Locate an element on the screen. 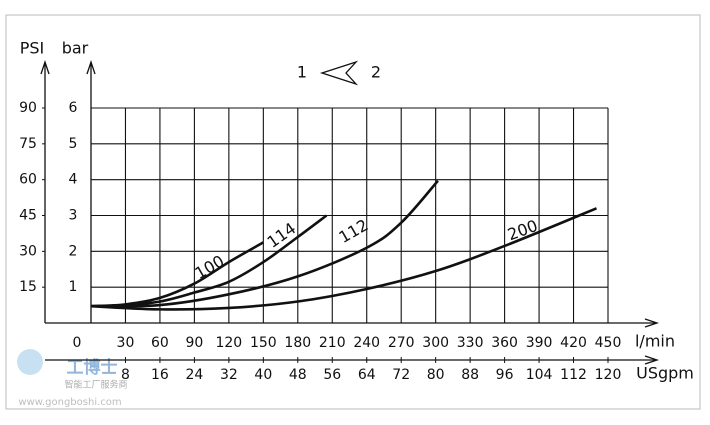 The height and width of the screenshot is (425, 710). x2-tick-label: 32 is located at coordinates (229, 375).